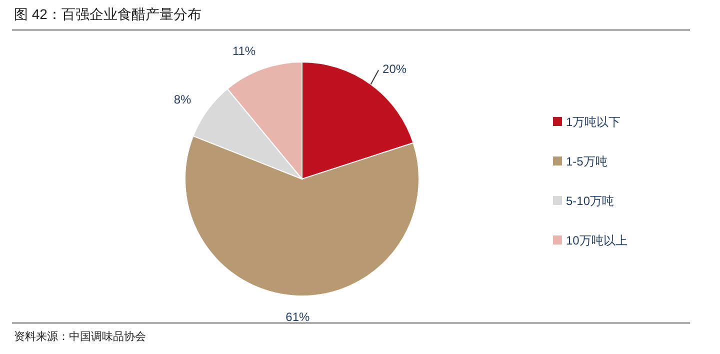 The height and width of the screenshot is (354, 720). What do you see at coordinates (590, 201) in the screenshot?
I see `legend-label: 5-10万吨` at bounding box center [590, 201].